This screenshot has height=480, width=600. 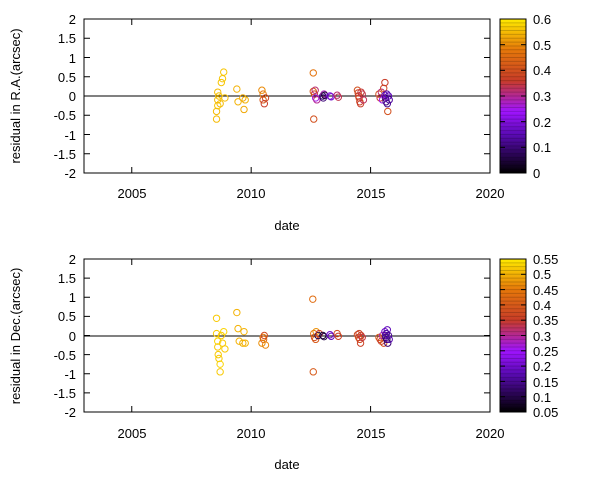 What do you see at coordinates (542, 397) in the screenshot?
I see `dec-cb-tick: 0.1` at bounding box center [542, 397].